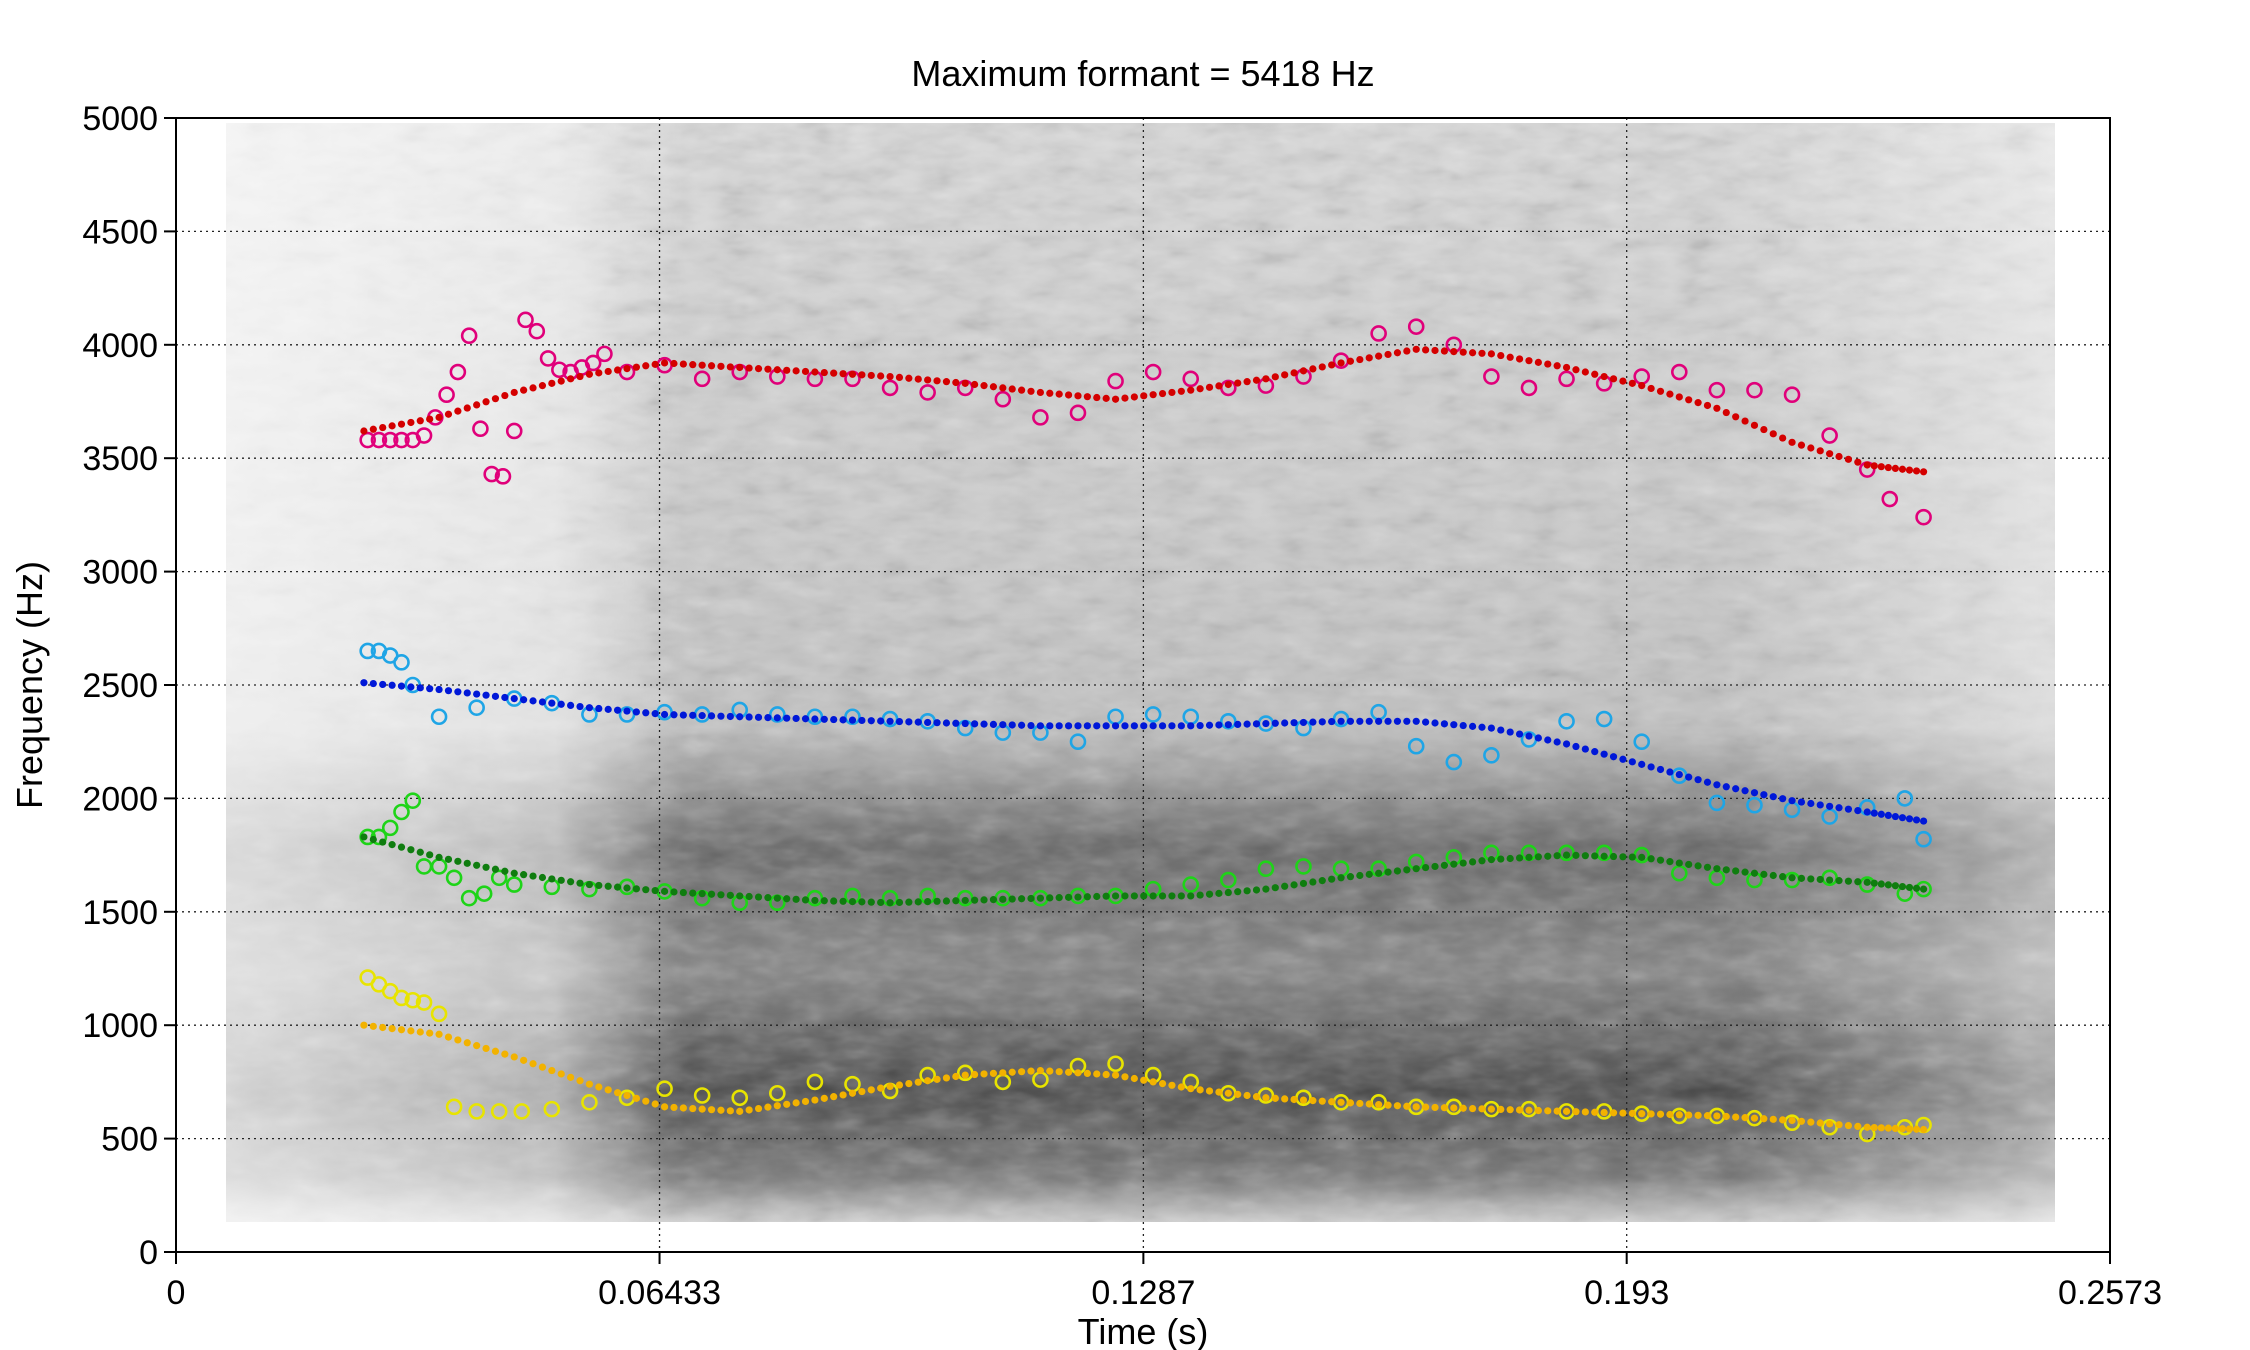  I want to click on x-tick-label: 0.06433, so click(659, 1293).